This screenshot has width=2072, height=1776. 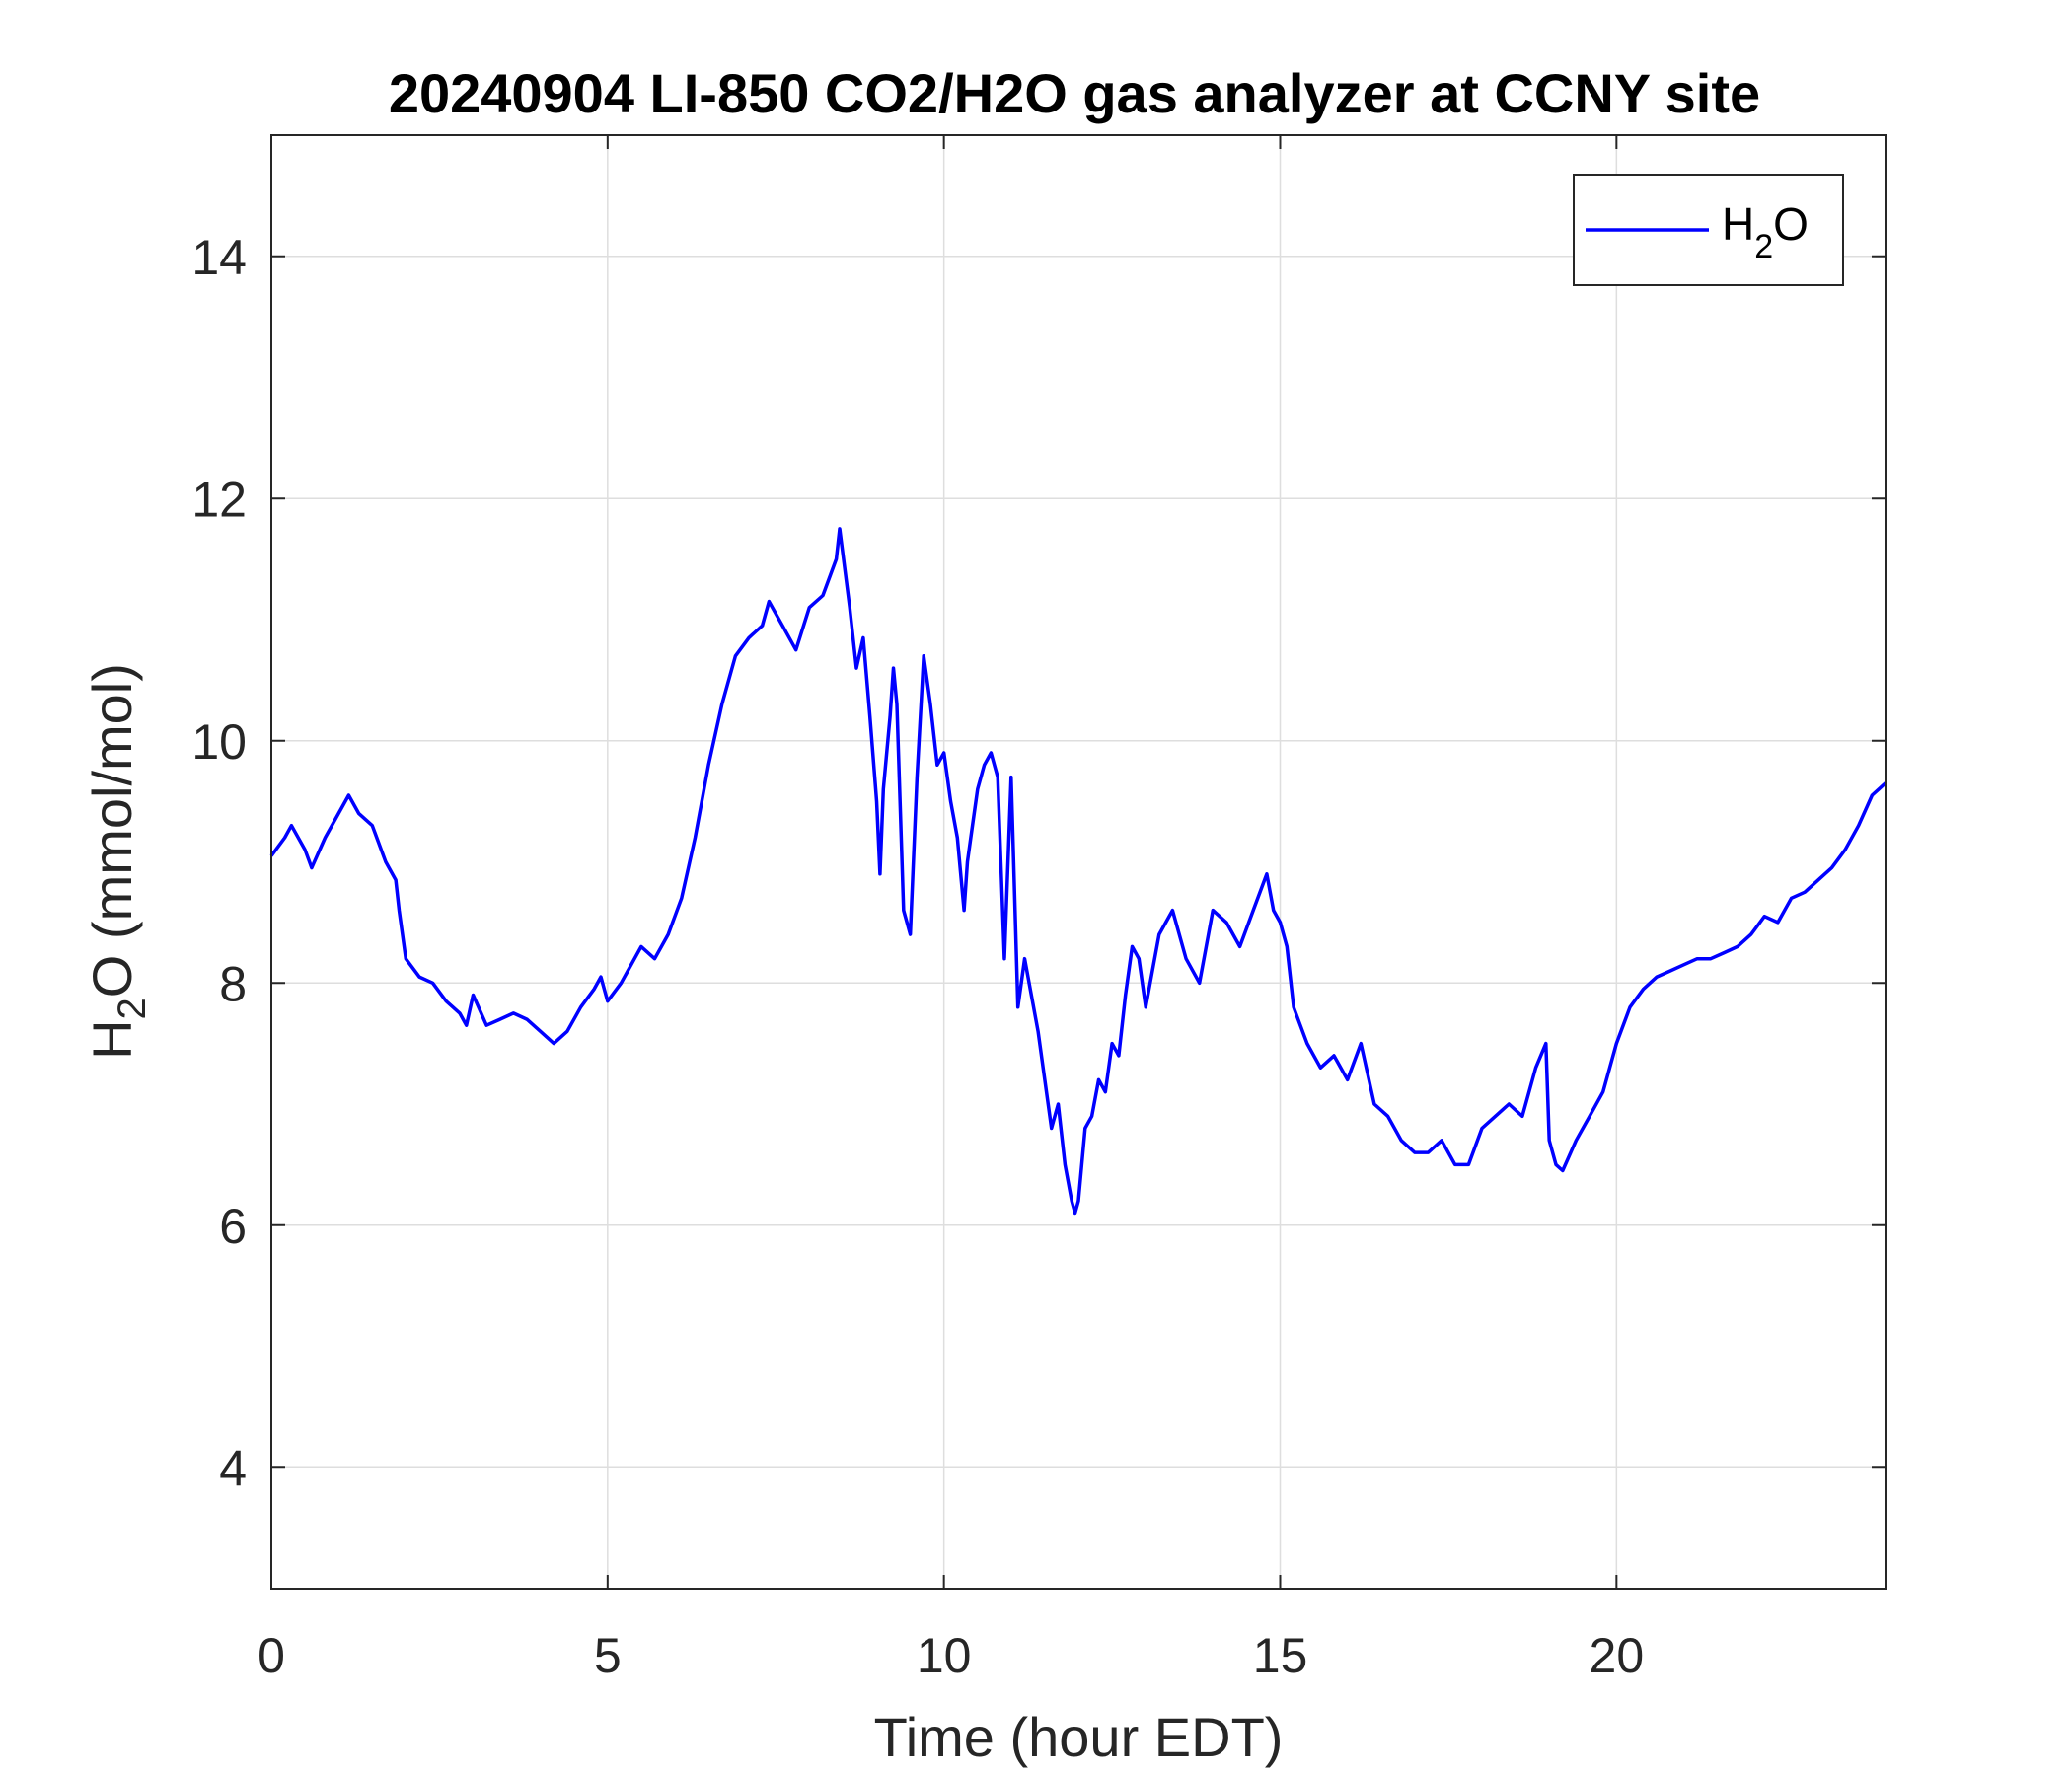 What do you see at coordinates (233, 1469) in the screenshot?
I see `y-tick-label: 4` at bounding box center [233, 1469].